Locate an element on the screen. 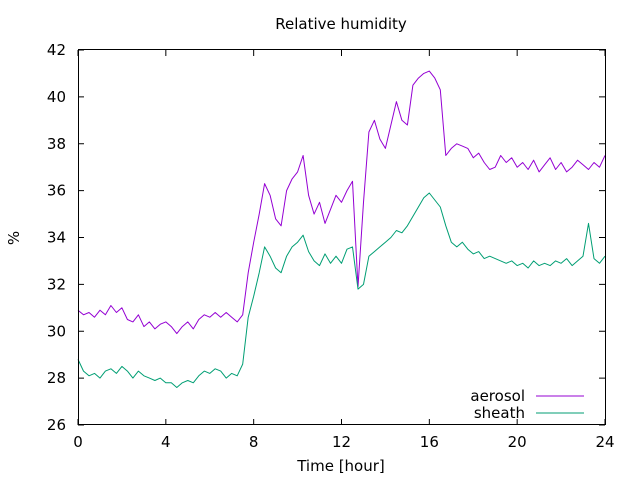  y-tick-label: 38 is located at coordinates (56, 144).